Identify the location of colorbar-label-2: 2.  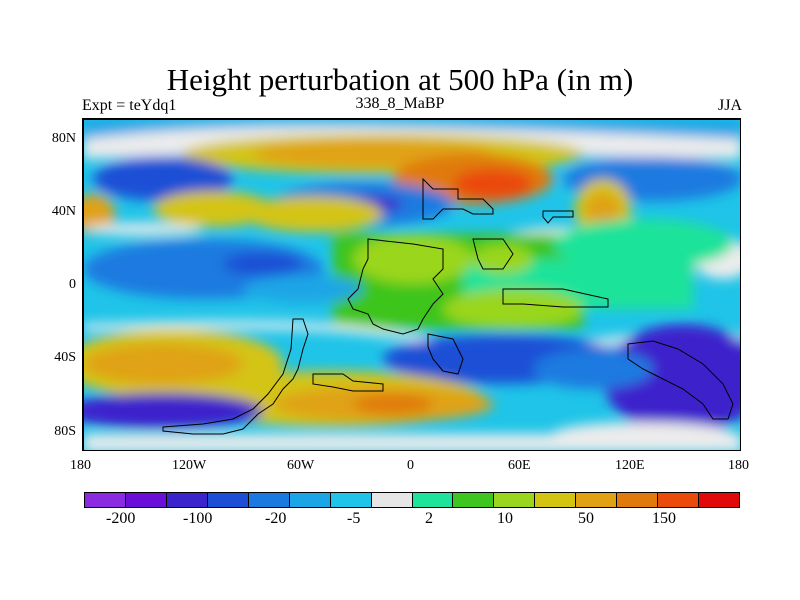
(429, 518).